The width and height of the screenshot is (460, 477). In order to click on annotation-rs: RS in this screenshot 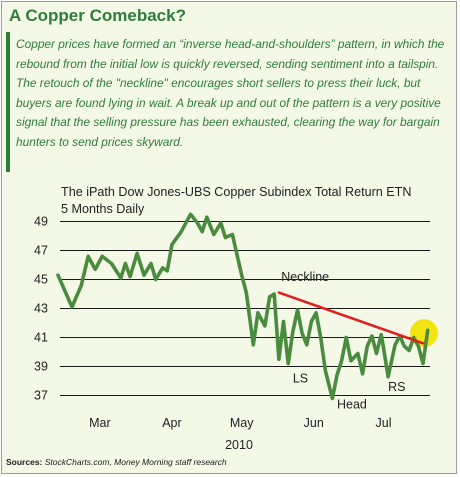, I will do `click(396, 387)`.